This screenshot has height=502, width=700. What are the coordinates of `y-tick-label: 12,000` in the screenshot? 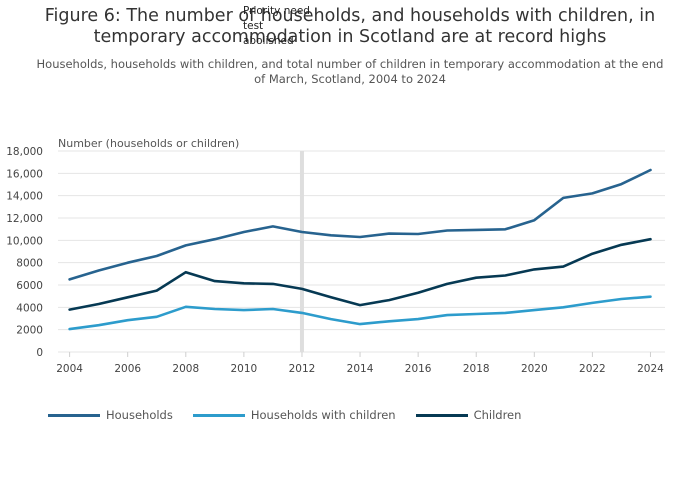 It's located at (24, 219).